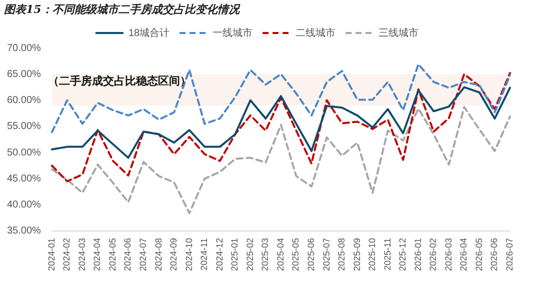  Describe the element at coordinates (24, 231) in the screenshot. I see `y-tick-label: 35.00%` at that location.